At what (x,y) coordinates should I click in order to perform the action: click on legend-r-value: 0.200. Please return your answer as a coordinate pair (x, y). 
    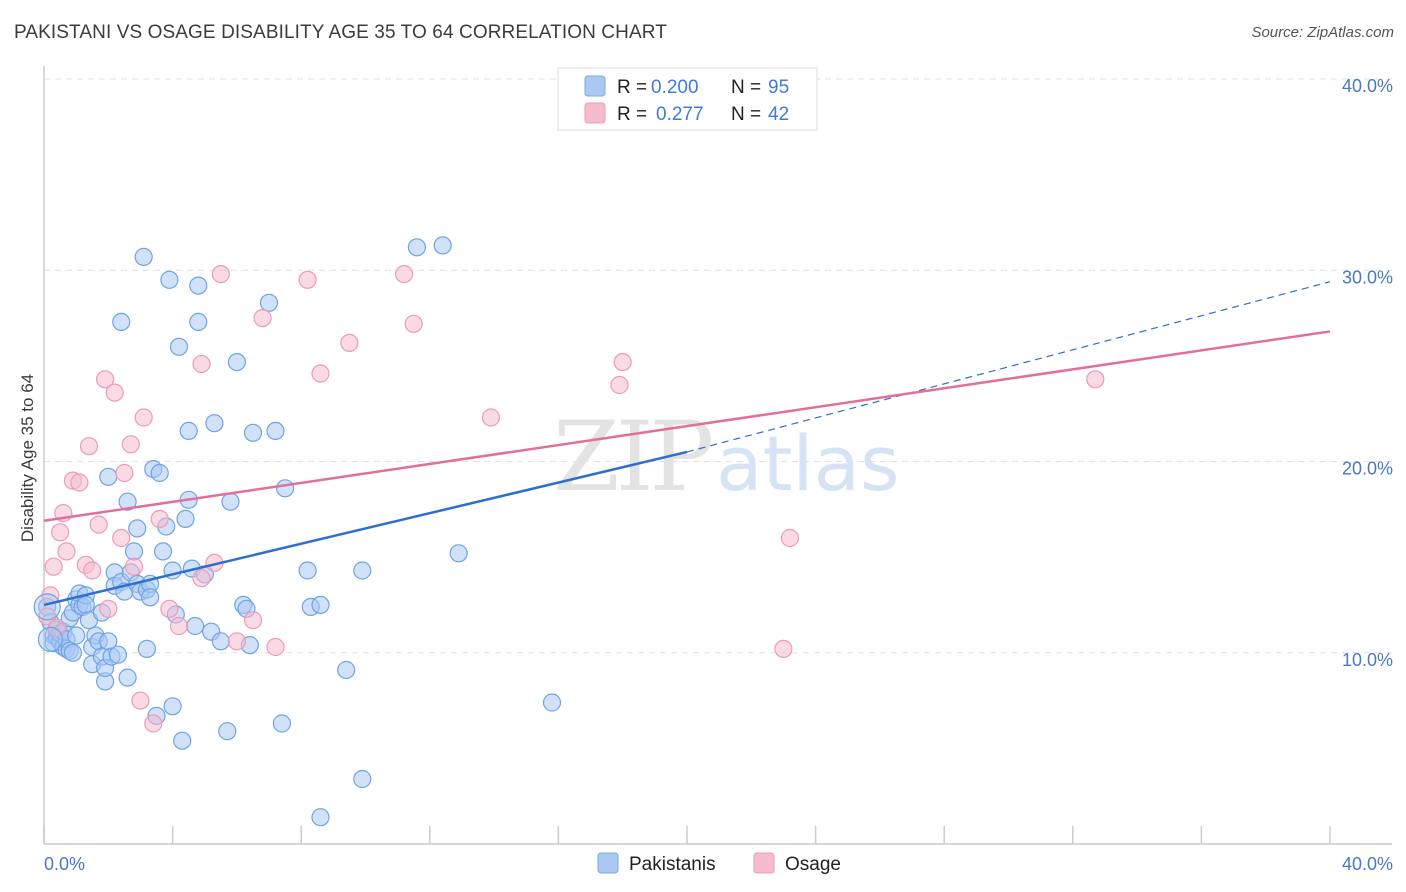
    Looking at the image, I should click on (675, 87).